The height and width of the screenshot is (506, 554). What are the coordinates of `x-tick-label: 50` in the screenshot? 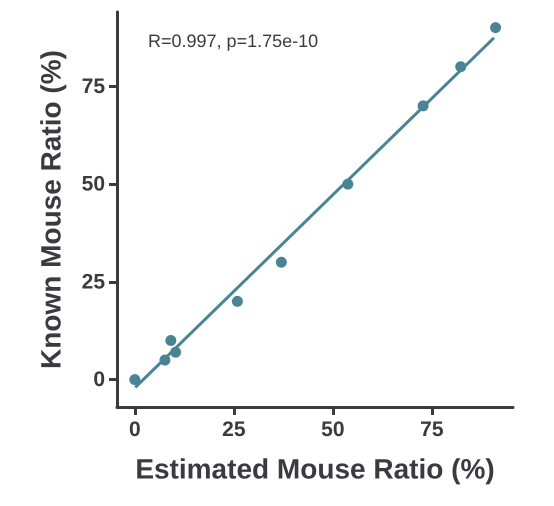 It's located at (332, 429).